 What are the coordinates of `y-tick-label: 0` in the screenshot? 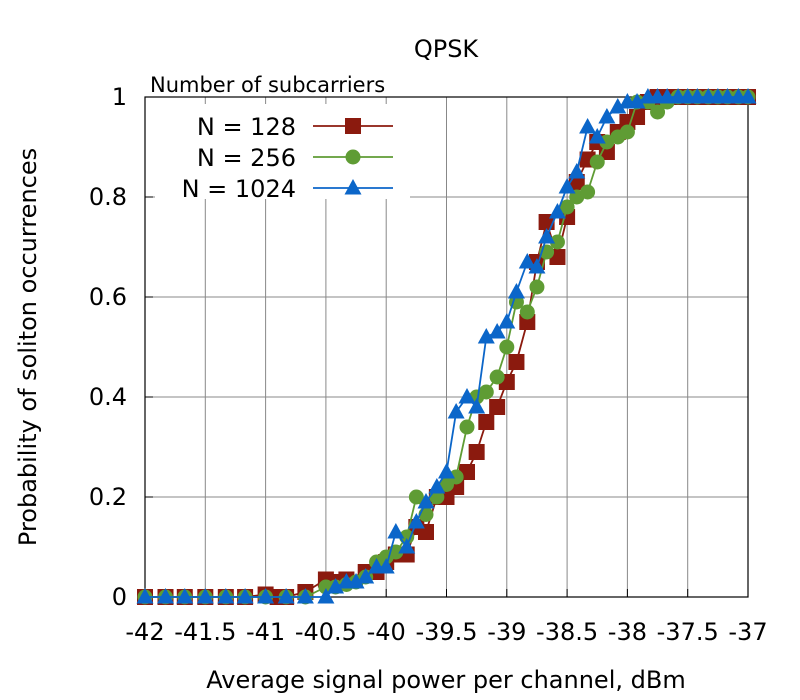 It's located at (119, 597).